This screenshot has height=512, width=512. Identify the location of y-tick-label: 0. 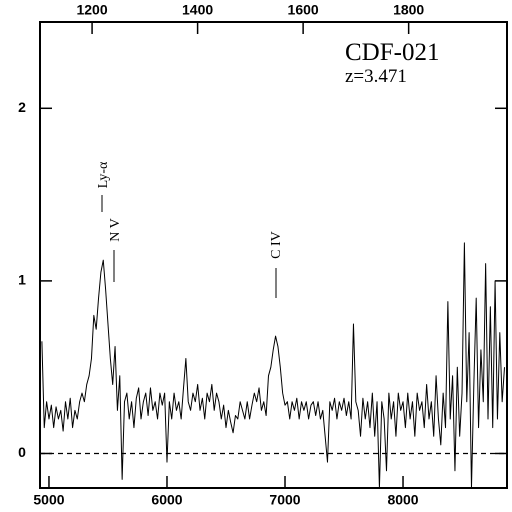
(22, 452).